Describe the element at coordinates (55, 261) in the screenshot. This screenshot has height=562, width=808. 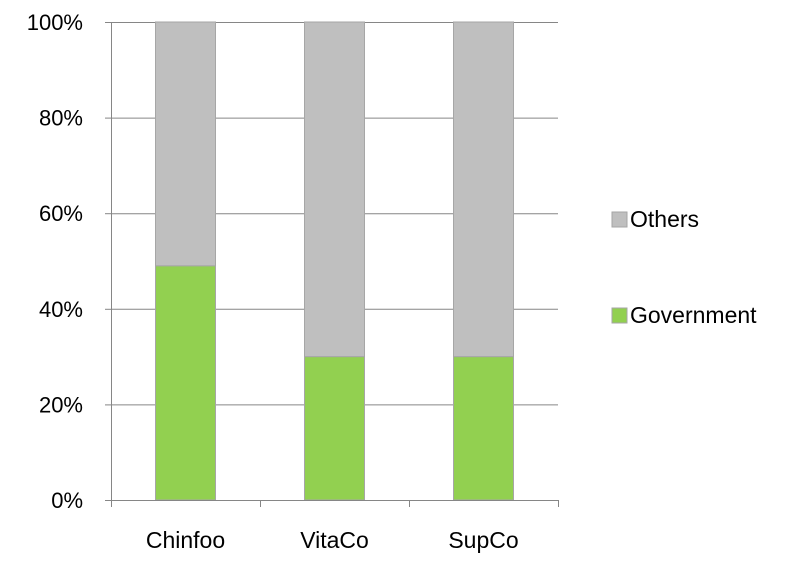
I see `y-tick-labels: 0% 20% 40% 60% 80% 100%` at that location.